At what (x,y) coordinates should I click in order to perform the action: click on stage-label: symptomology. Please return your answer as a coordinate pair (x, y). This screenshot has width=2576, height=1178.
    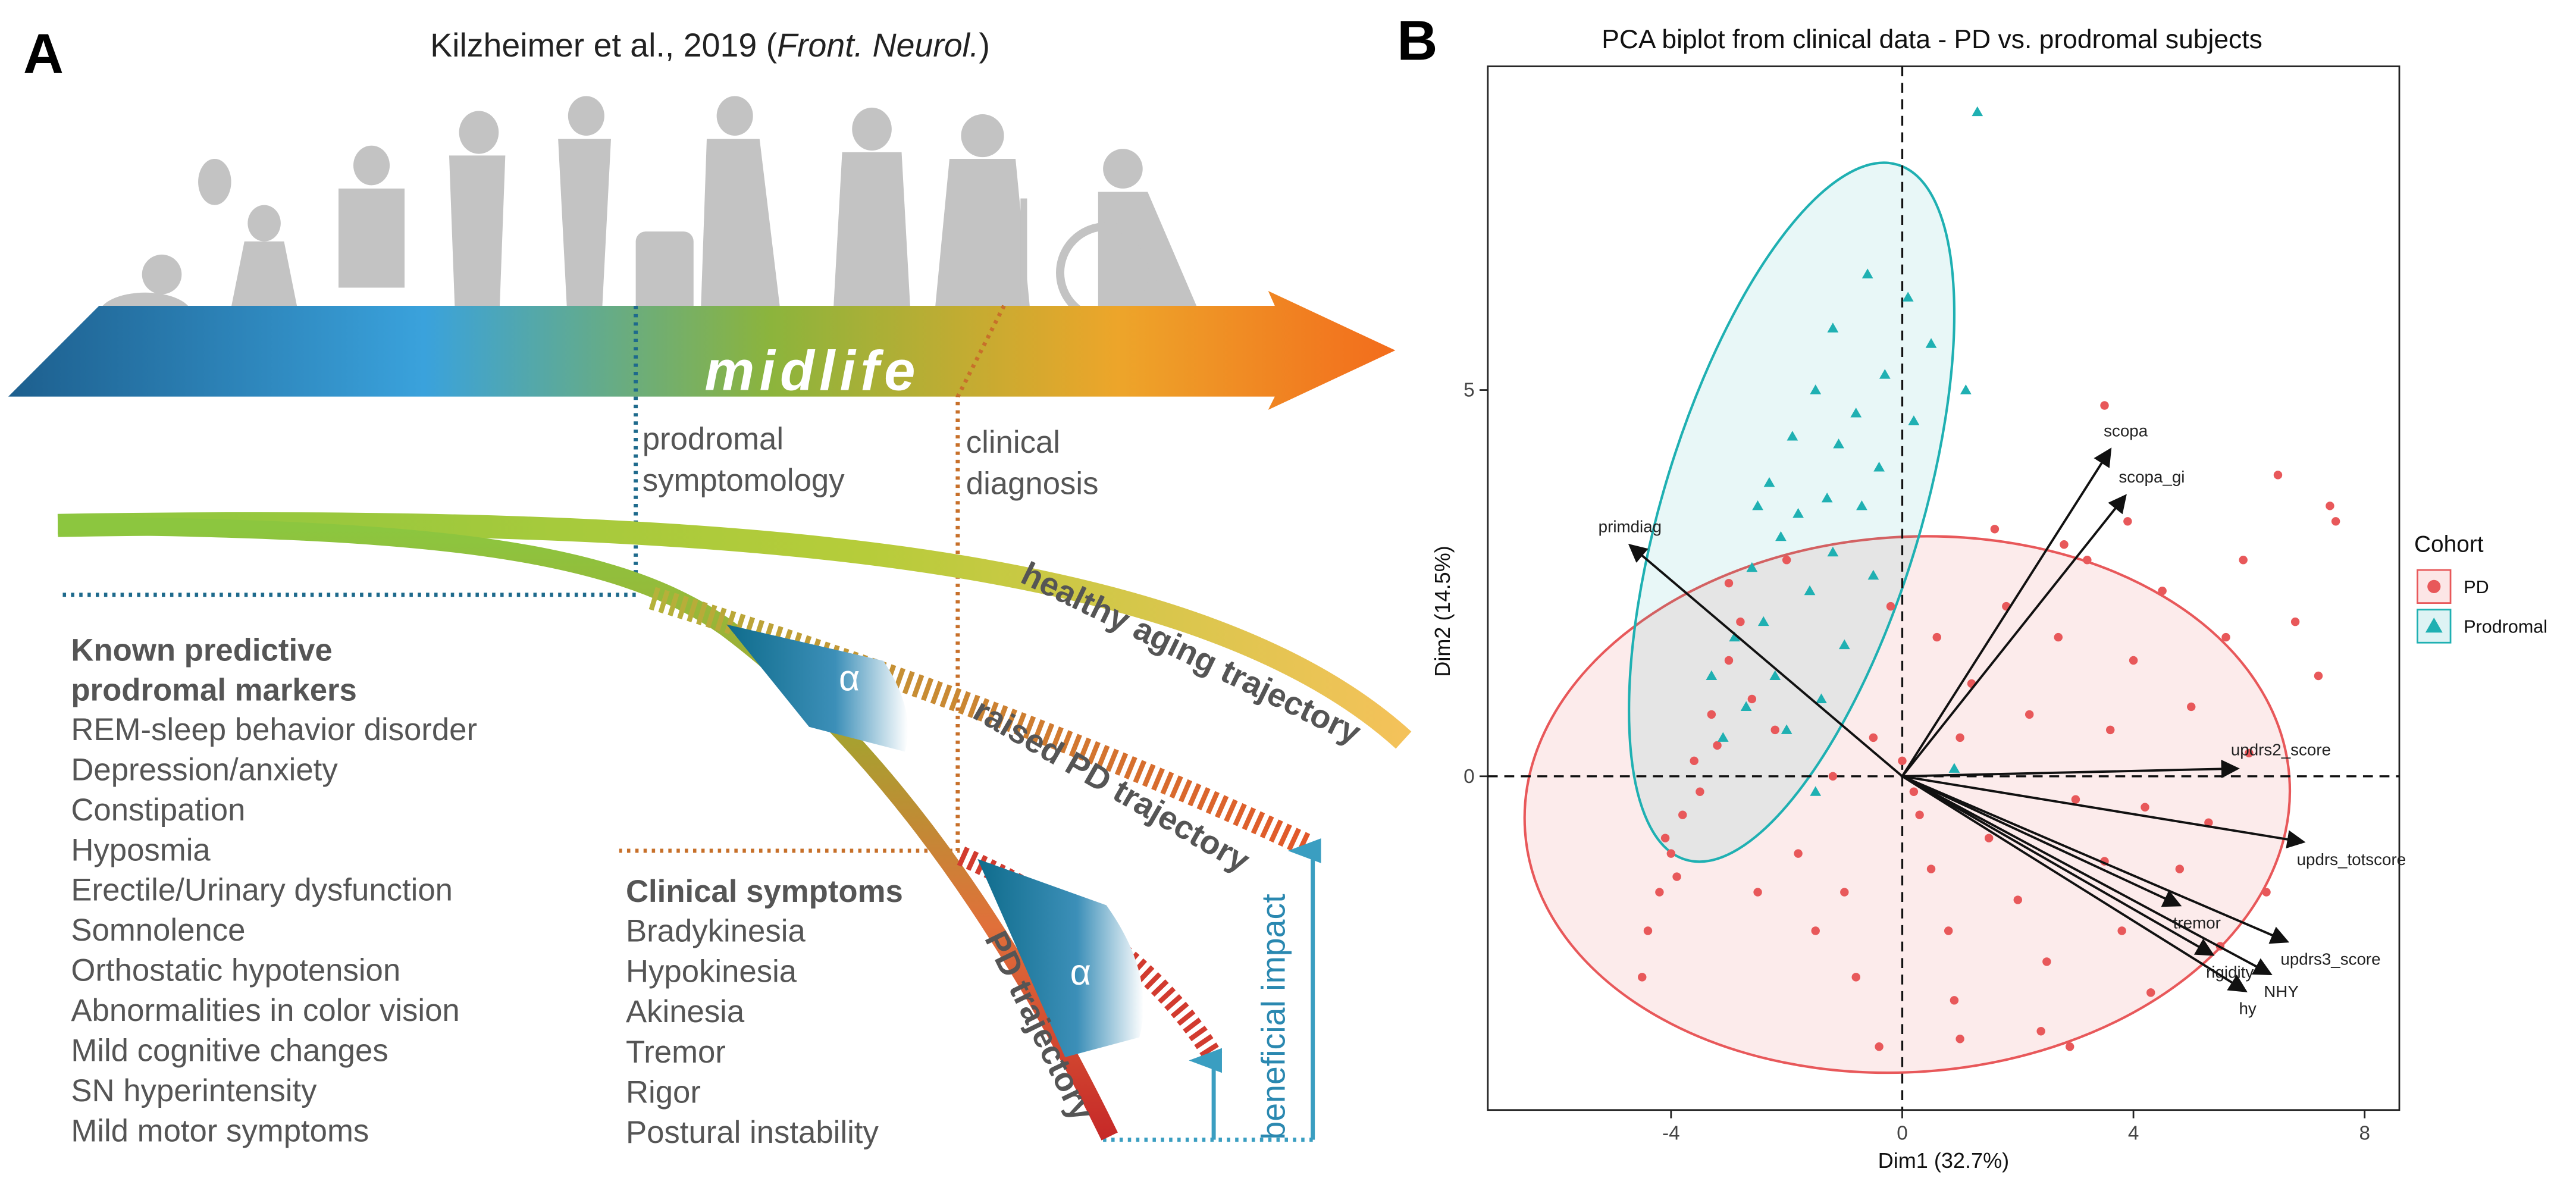
    Looking at the image, I should click on (744, 480).